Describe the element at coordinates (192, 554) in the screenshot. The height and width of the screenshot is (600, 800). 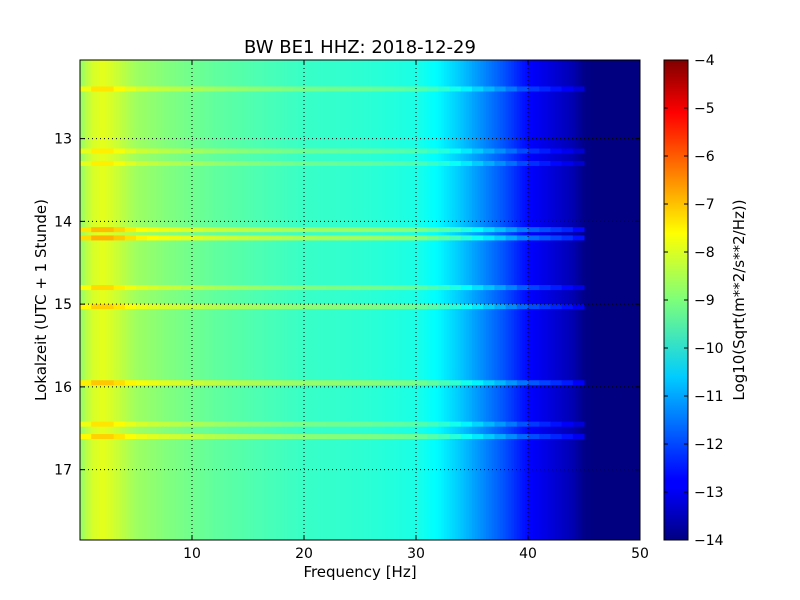
I see `x-tick-label: 10` at that location.